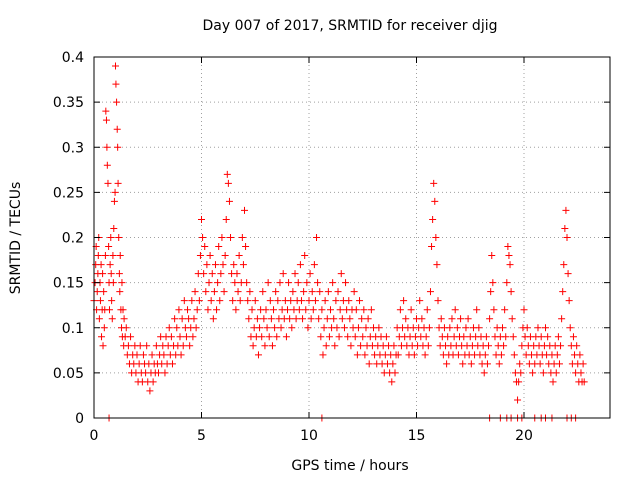  Describe the element at coordinates (68, 193) in the screenshot. I see `y-tick-label: 0.25` at that location.